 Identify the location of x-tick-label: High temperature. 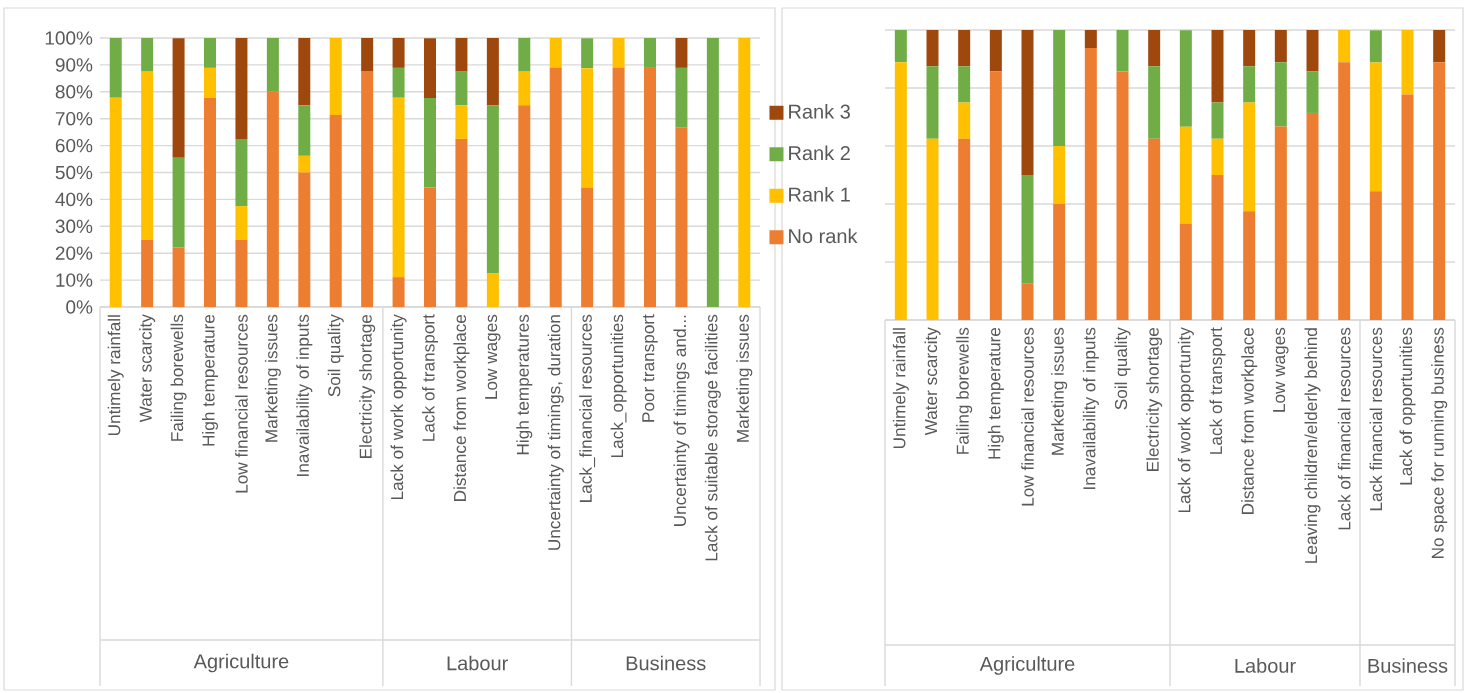
(995, 393).